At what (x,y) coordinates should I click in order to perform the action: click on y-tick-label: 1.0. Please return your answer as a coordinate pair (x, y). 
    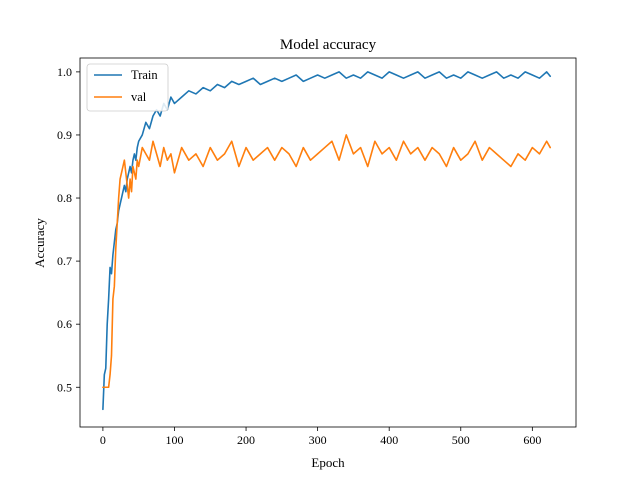
    Looking at the image, I should click on (64, 72).